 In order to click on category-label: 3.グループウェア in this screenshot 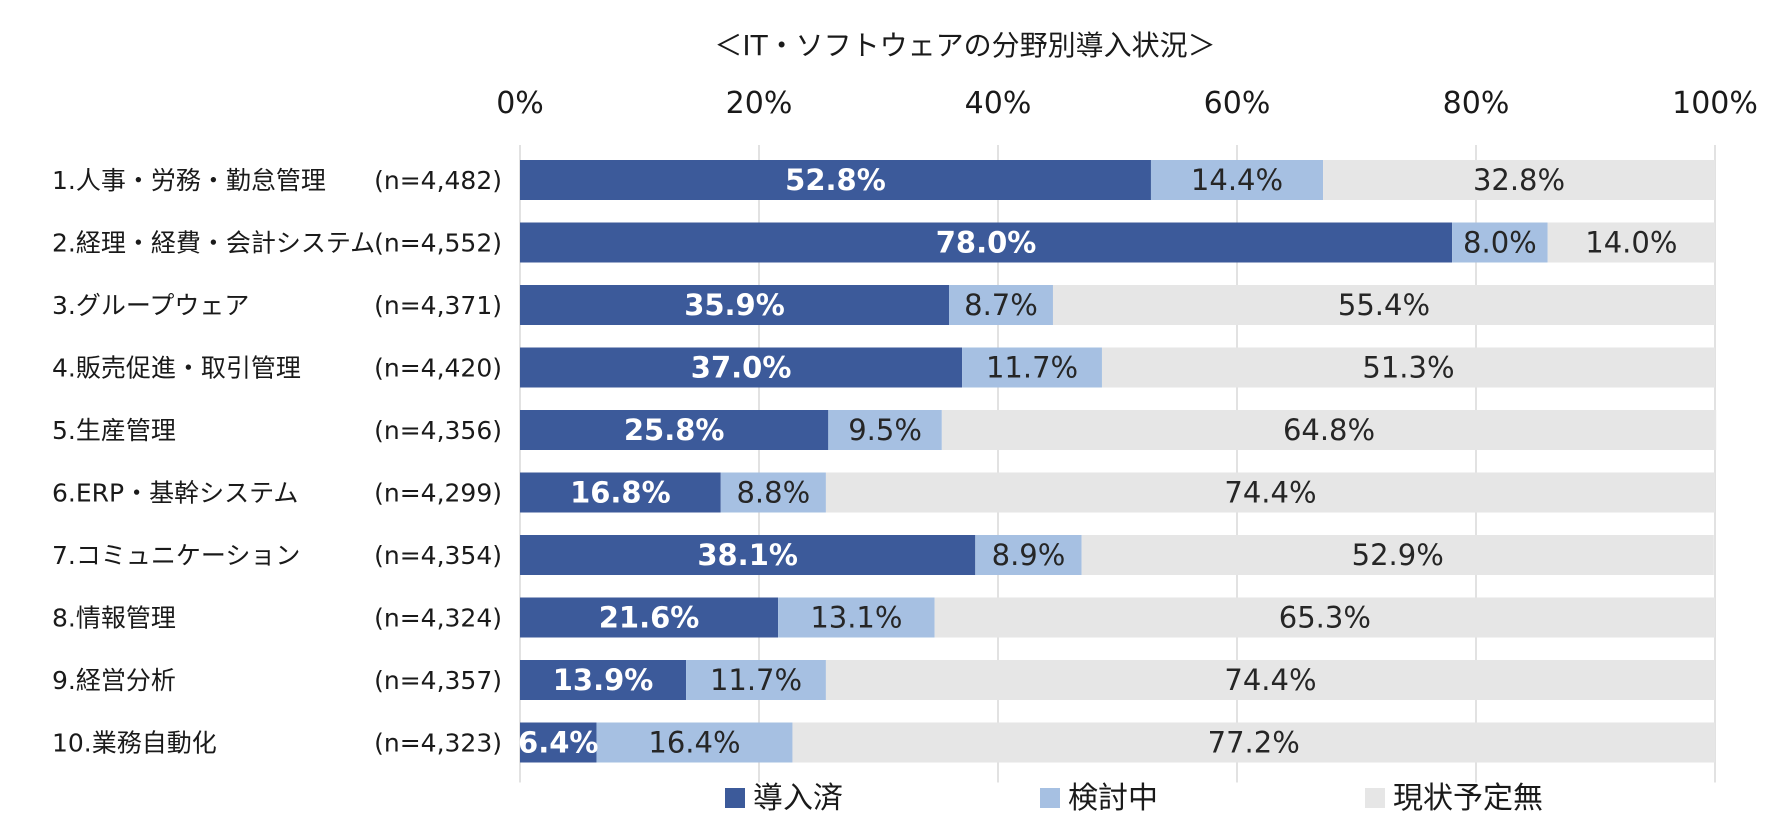, I will do `click(150, 305)`.